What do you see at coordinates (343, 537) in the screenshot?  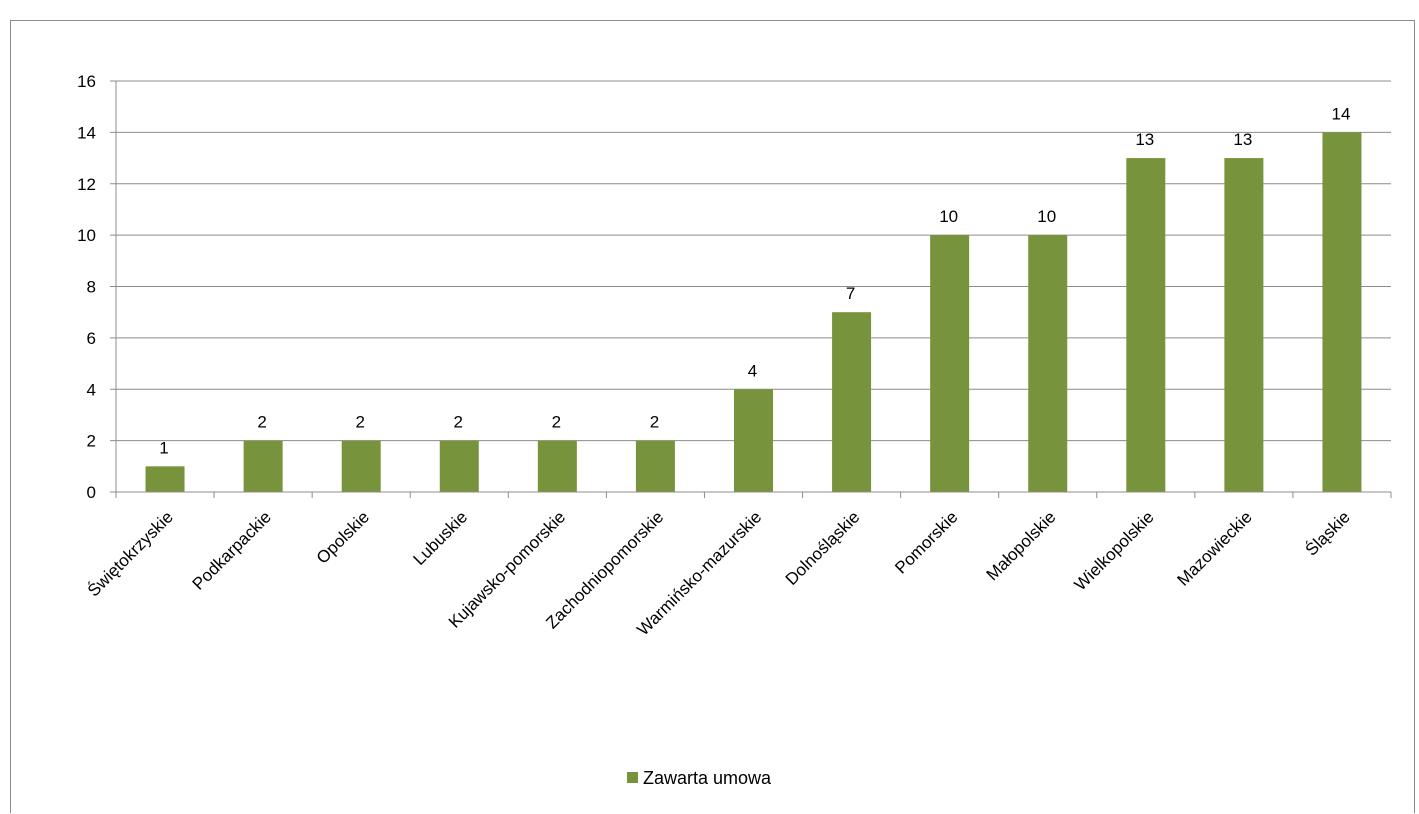 I see `x-category-label: Opolskie` at bounding box center [343, 537].